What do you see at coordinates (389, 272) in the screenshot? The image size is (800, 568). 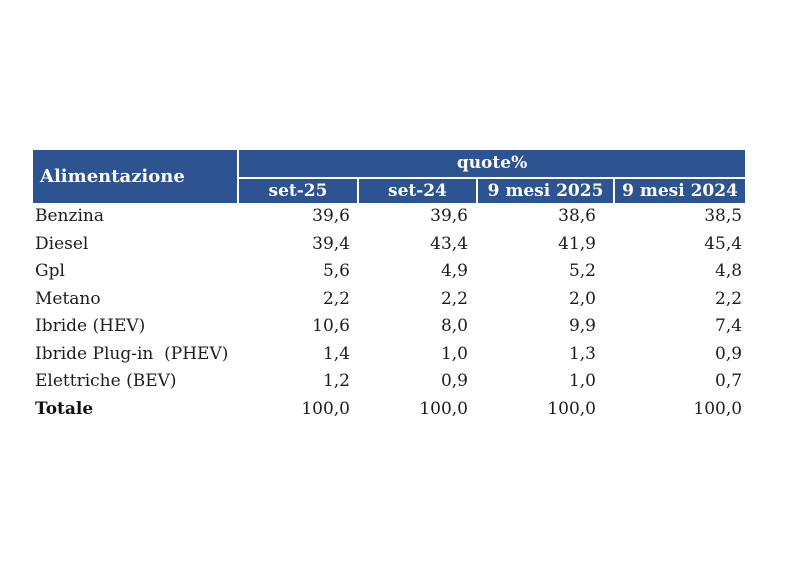 I see `table-row-gpl: Gpl 5,6 4,9 5,2 4,8` at bounding box center [389, 272].